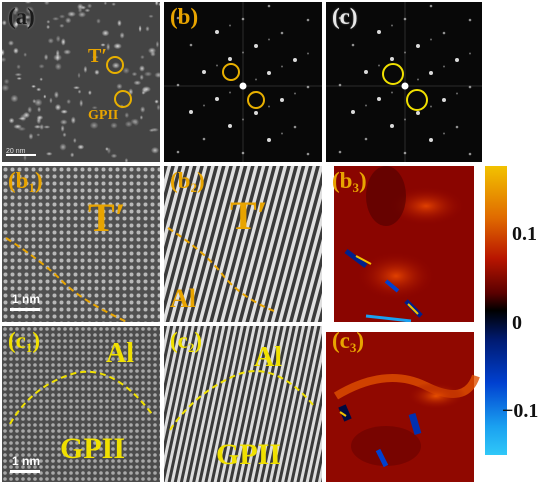  I want to click on panel-label-a: (a), so click(21, 16).